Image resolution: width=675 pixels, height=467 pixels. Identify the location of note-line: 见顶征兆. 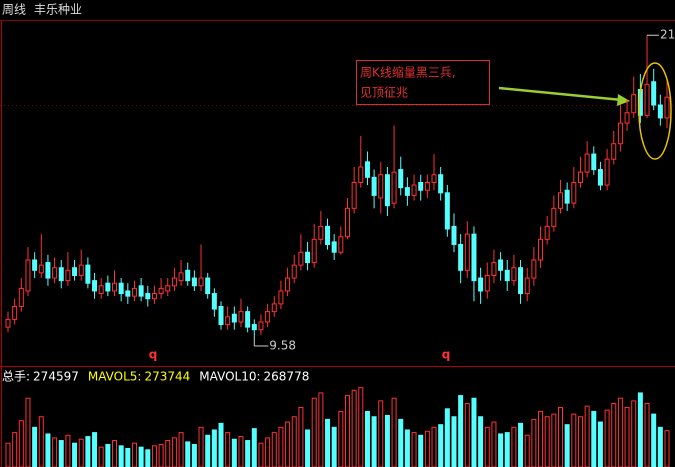
(384, 93).